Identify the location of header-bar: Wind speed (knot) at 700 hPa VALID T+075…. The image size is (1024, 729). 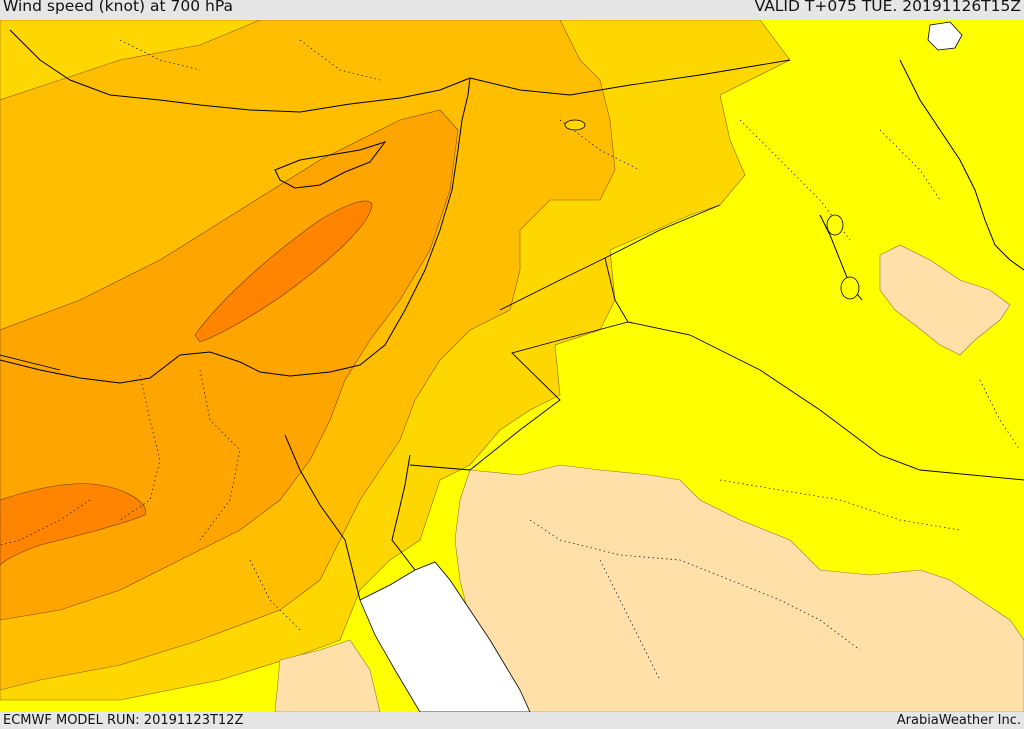
(512, 10).